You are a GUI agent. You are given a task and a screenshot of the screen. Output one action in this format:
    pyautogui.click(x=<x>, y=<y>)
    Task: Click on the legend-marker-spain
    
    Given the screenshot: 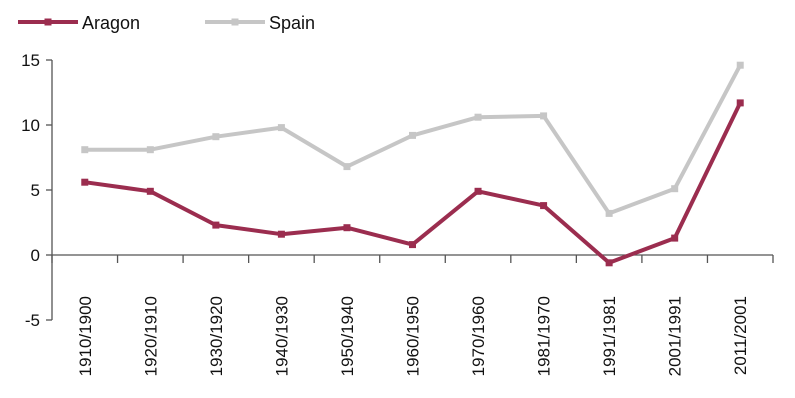 What is the action you would take?
    pyautogui.click(x=235, y=22)
    